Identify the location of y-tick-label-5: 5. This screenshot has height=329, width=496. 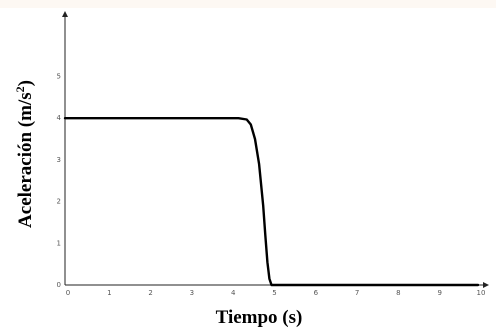
(59, 77).